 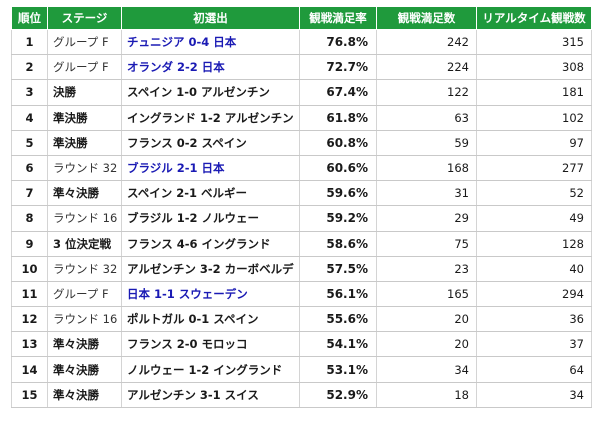 I want to click on table-header-row: 順位 ステージ 初選出 観戦満足率 観戦満足数 リアルタイム観戦数, so click(x=301, y=18).